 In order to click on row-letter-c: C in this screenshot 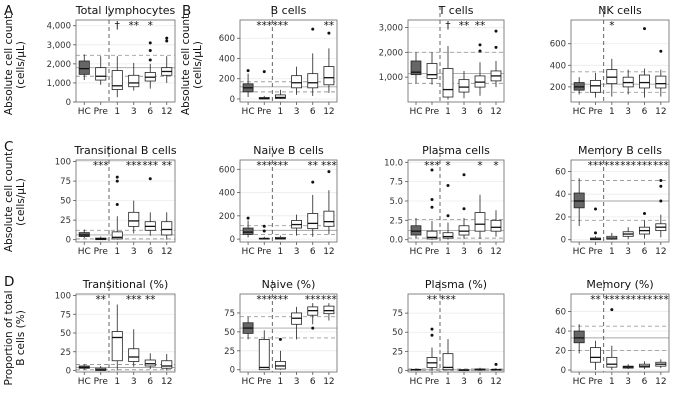, I will do `click(8, 147)`.